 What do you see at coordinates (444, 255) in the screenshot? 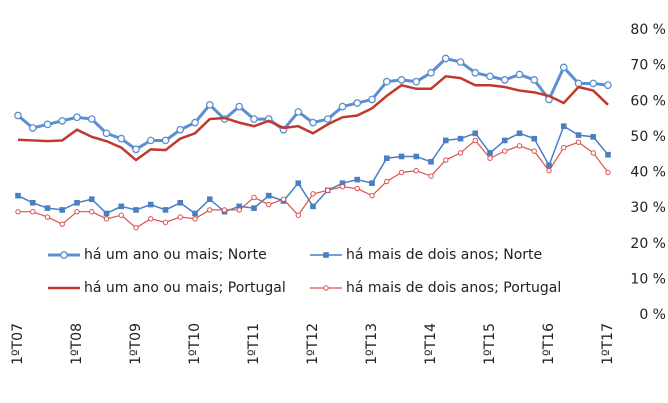
I see `legend-label: há mais de dois anos; Norte` at bounding box center [444, 255].